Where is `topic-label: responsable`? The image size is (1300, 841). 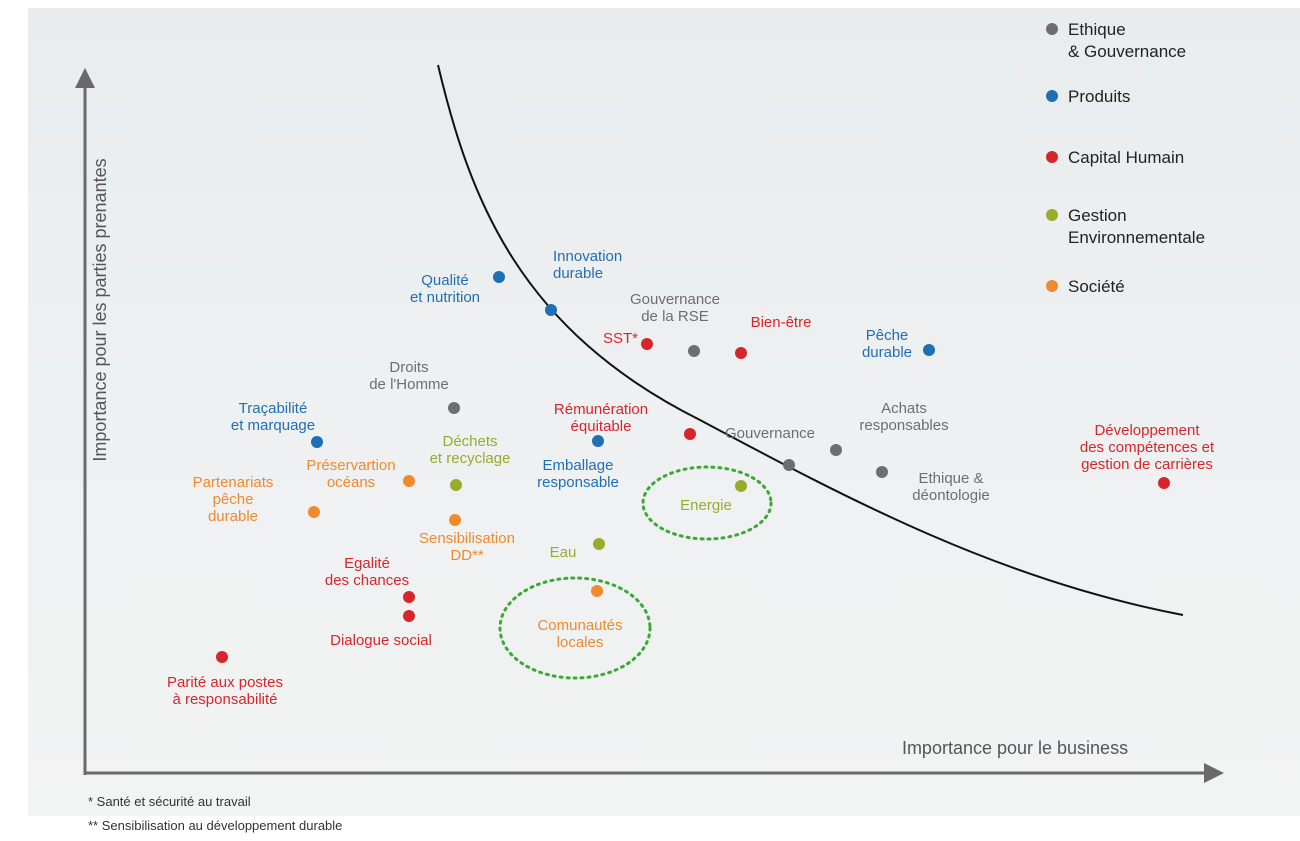 topic-label: responsable is located at coordinates (578, 482).